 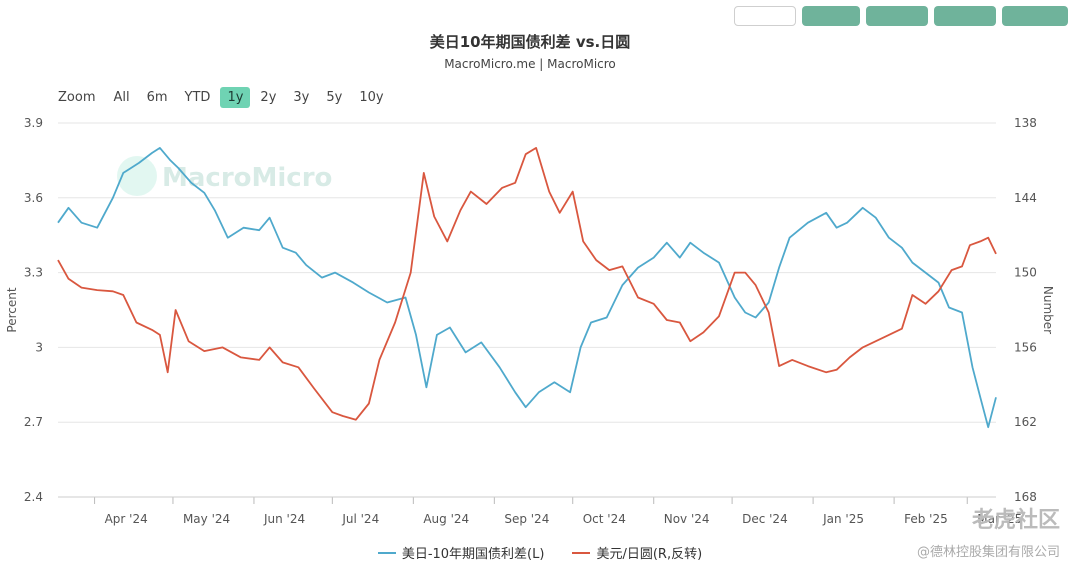 What do you see at coordinates (526, 519) in the screenshot?
I see `x-tick-label: Sep '24` at bounding box center [526, 519].